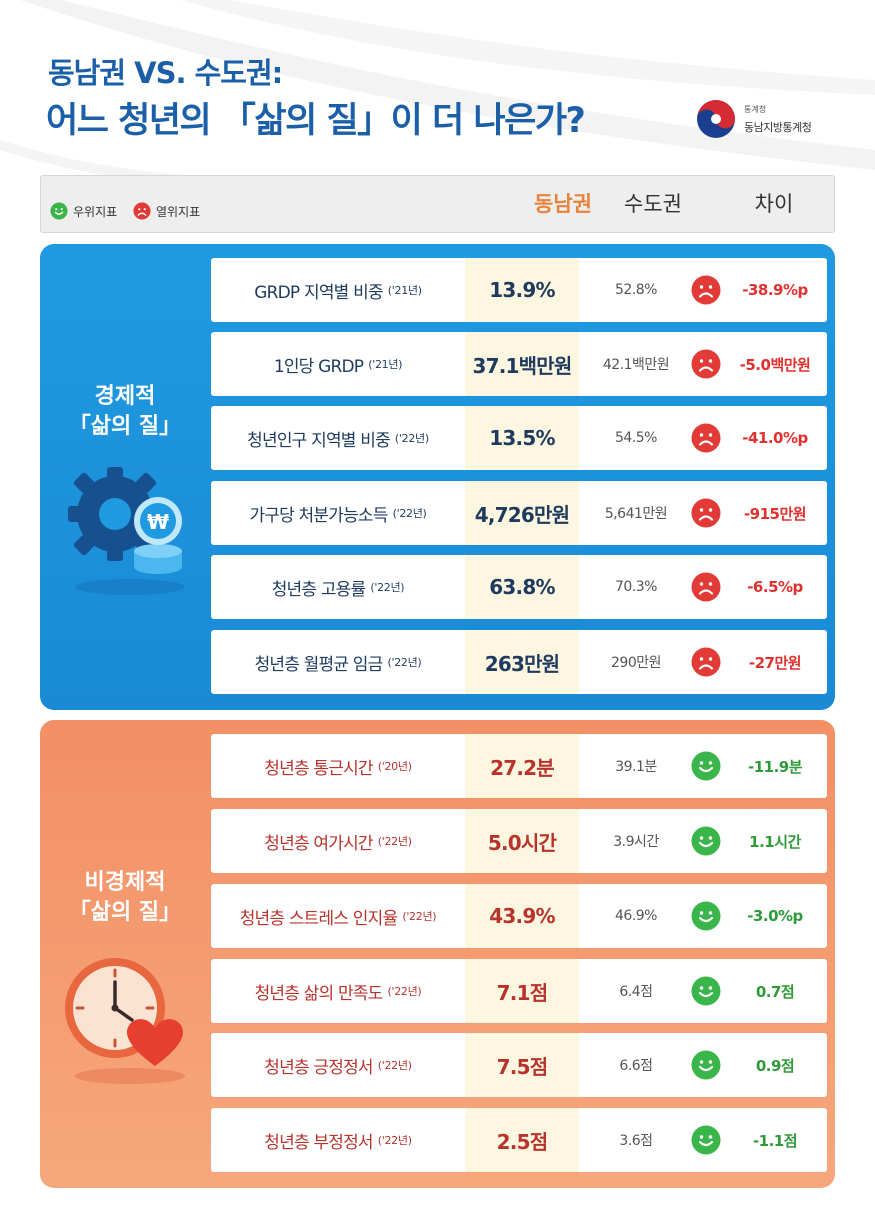 This screenshot has height=1227, width=875. Describe the element at coordinates (775, 766) in the screenshot. I see `row-diff-value: -11.9분` at that location.